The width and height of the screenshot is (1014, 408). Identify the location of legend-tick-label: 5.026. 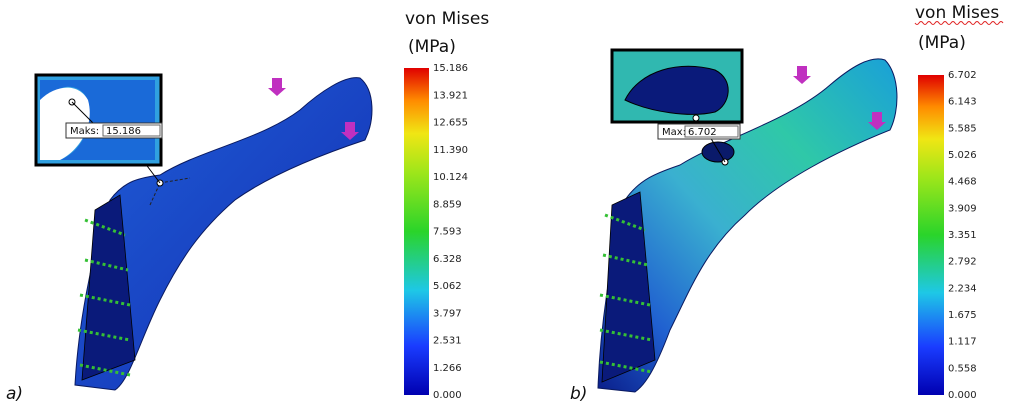
(962, 155).